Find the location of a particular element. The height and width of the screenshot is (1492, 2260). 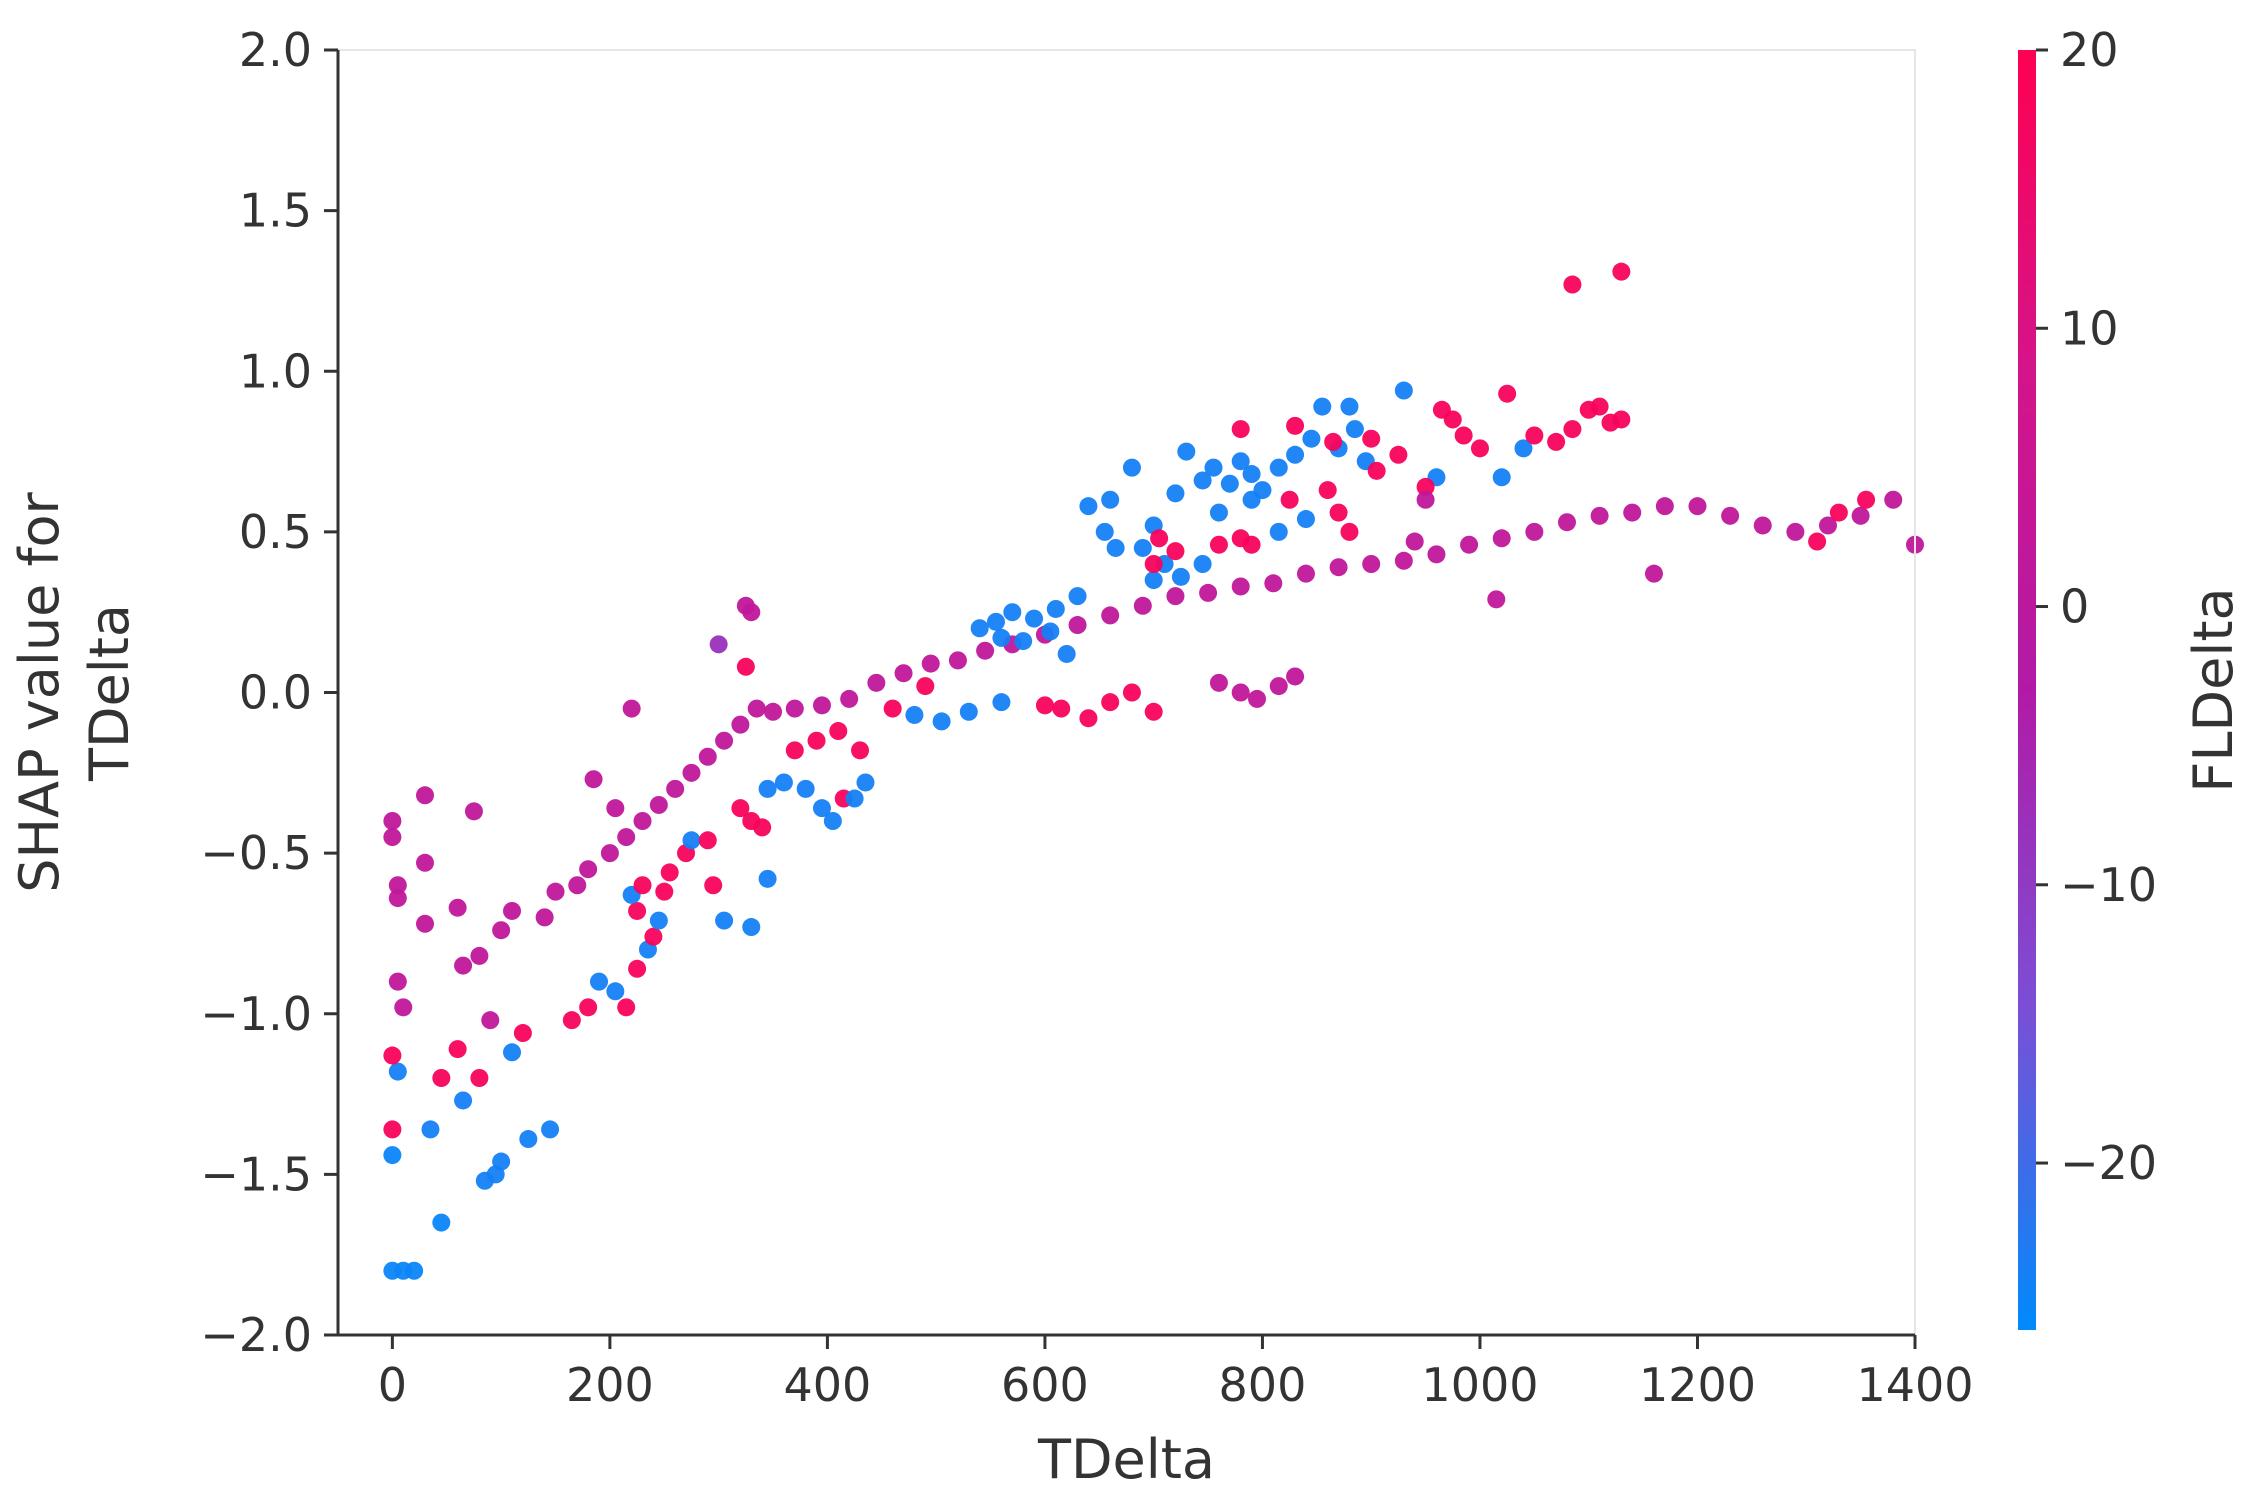

colorbar-tick-label: −10 is located at coordinates (2108, 885).